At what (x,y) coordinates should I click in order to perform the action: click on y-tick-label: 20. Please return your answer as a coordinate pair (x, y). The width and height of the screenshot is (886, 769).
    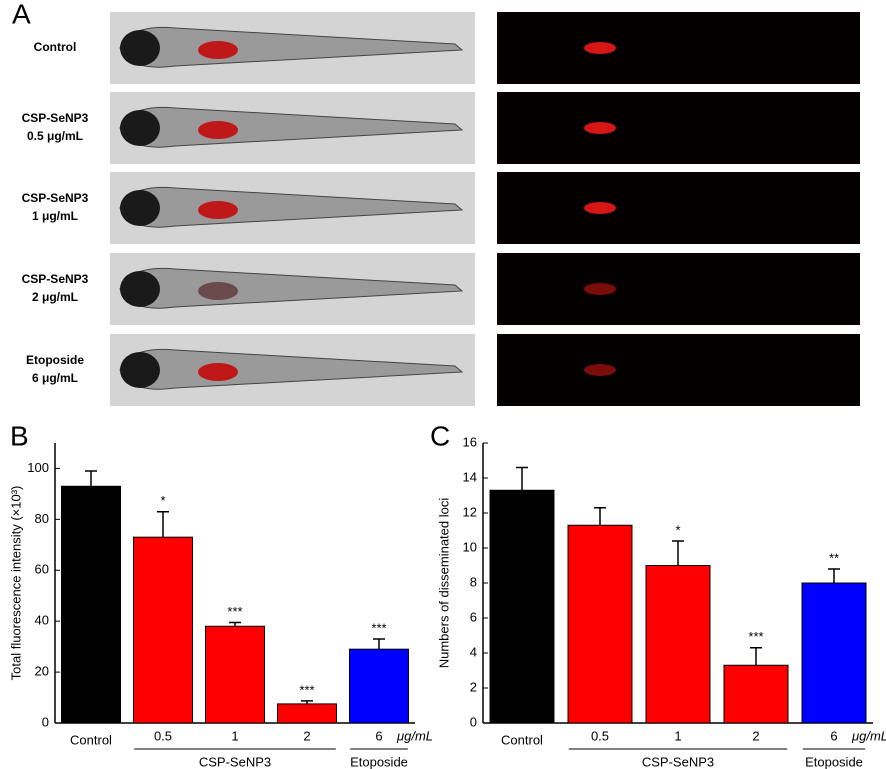
    Looking at the image, I should click on (42, 671).